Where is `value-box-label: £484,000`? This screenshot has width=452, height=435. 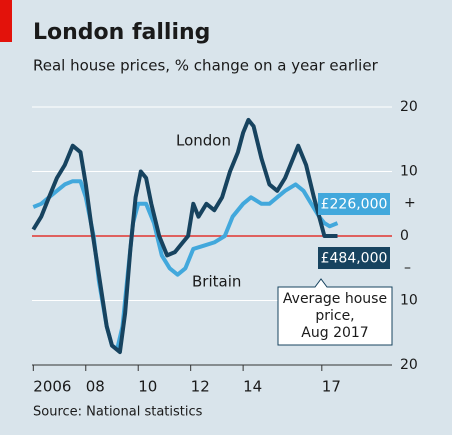
value-box-label: £484,000 is located at coordinates (354, 259).